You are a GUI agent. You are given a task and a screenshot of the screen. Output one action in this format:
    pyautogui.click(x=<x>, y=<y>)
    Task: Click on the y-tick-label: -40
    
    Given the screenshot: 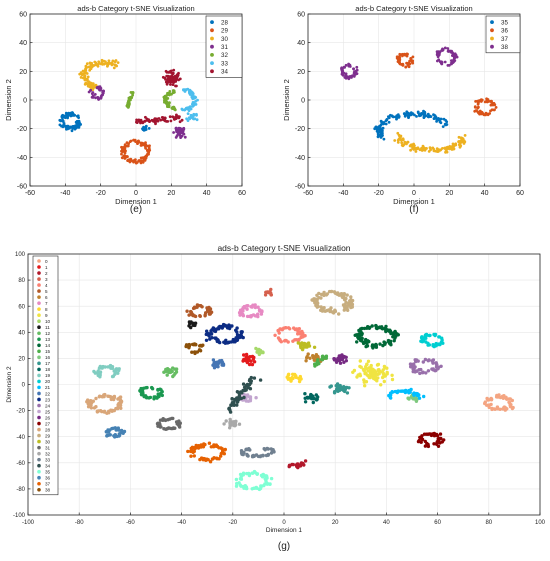 What is the action you would take?
    pyautogui.click(x=300, y=158)
    